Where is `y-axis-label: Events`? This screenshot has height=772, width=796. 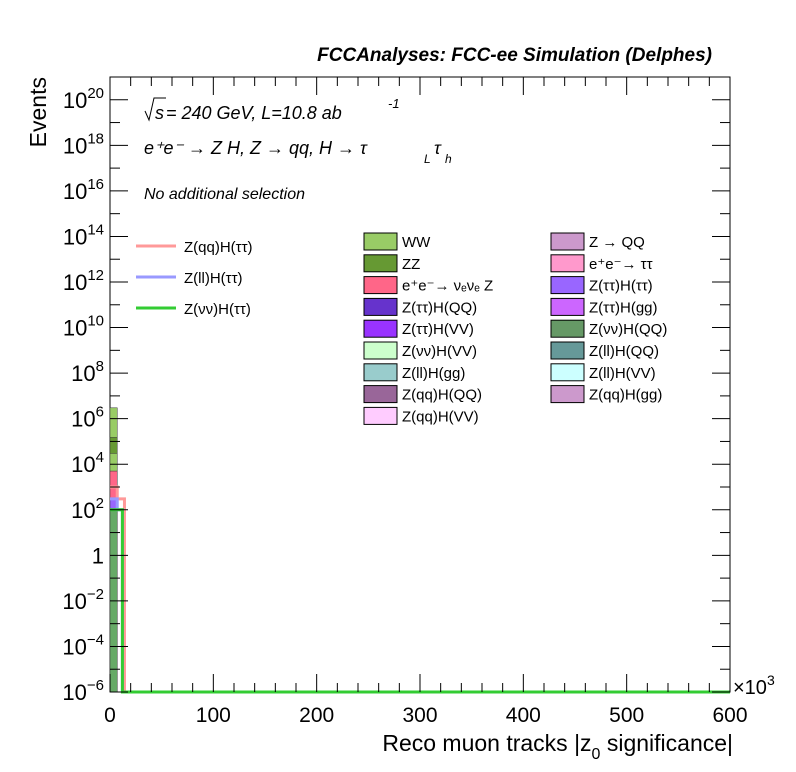
y-axis-label: Events is located at coordinates (38, 112).